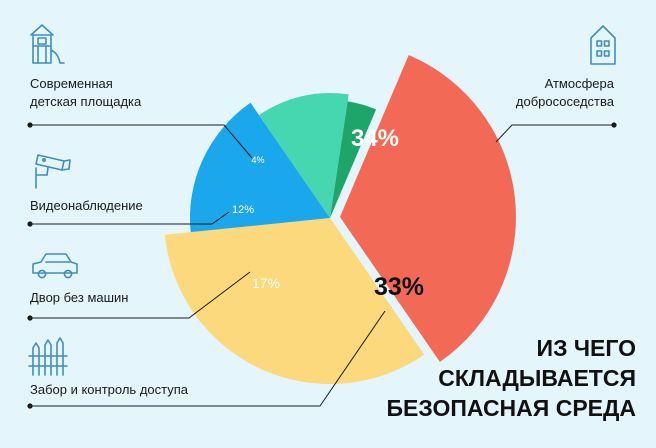 The height and width of the screenshot is (448, 656). I want to click on playground-icon, so click(47, 44).